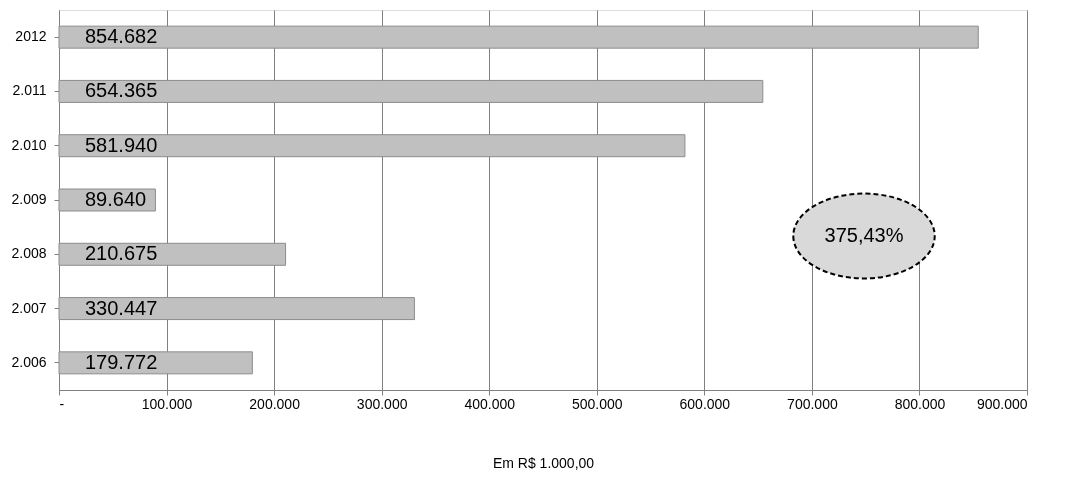  What do you see at coordinates (29, 253) in the screenshot?
I see `y-tick-label: 2.008` at bounding box center [29, 253].